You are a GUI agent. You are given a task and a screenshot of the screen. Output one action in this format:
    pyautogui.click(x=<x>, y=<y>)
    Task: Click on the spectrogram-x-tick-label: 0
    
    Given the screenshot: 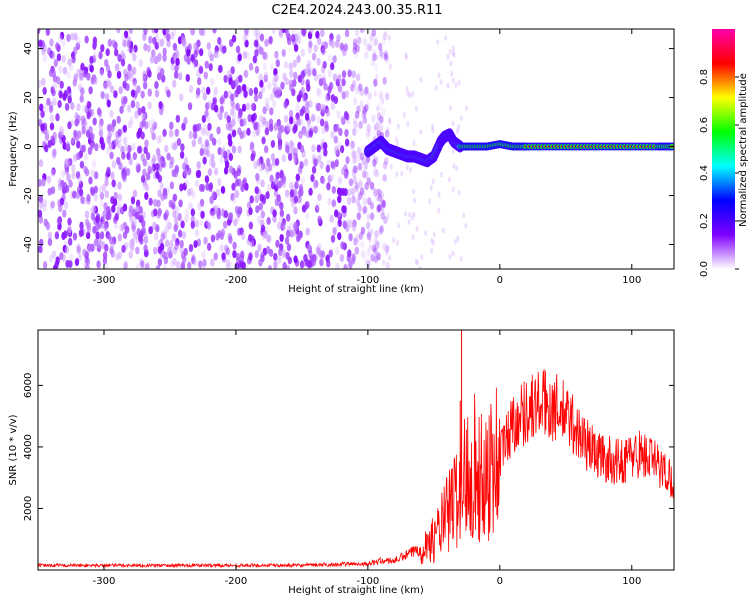 What is the action you would take?
    pyautogui.click(x=500, y=280)
    